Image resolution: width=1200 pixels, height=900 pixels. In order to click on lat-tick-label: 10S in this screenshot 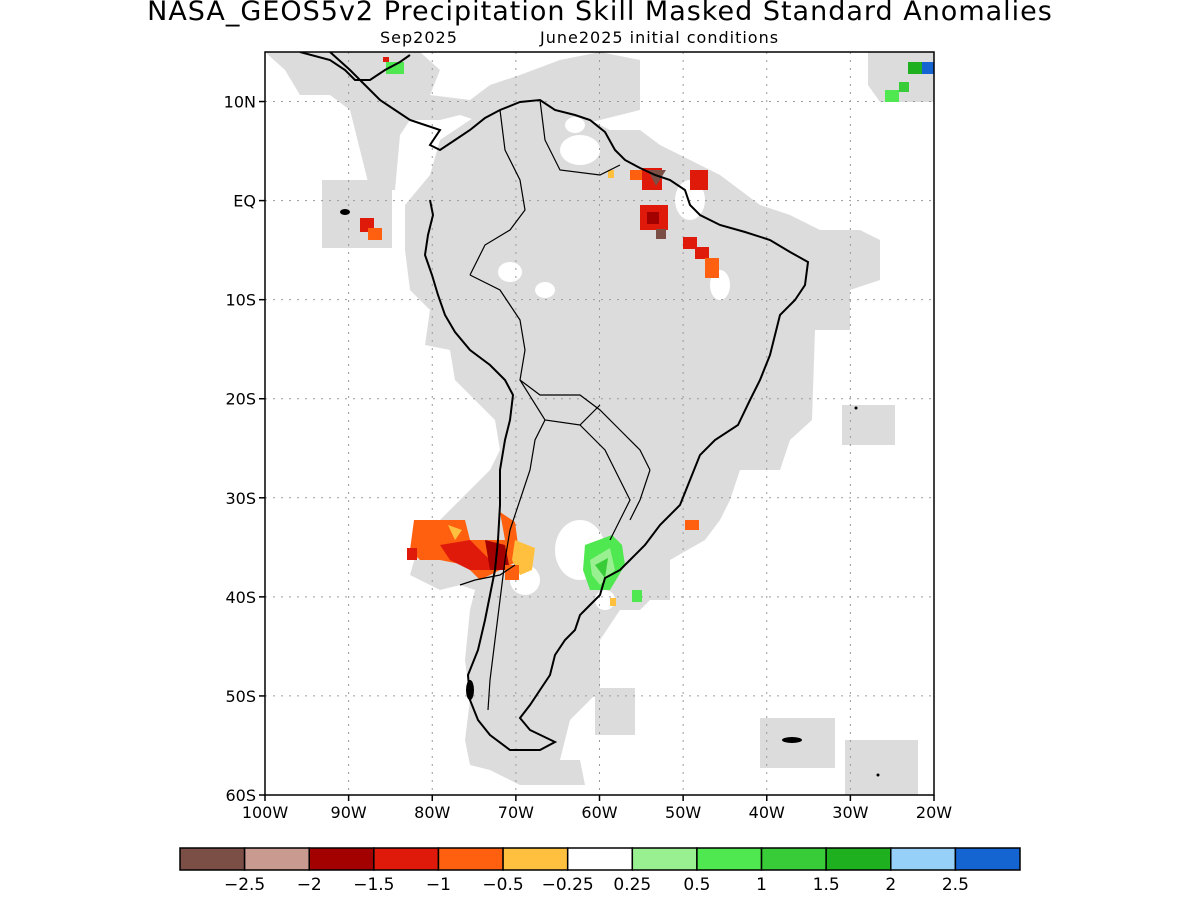, I will do `click(240, 300)`.